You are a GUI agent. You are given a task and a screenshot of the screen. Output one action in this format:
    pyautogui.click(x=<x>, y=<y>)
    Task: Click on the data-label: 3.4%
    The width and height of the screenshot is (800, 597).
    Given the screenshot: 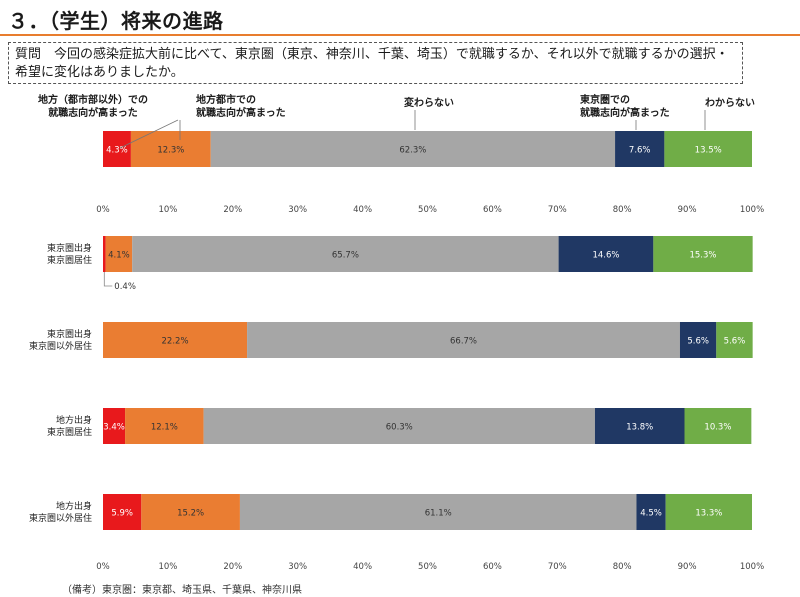 What is the action you would take?
    pyautogui.click(x=114, y=428)
    